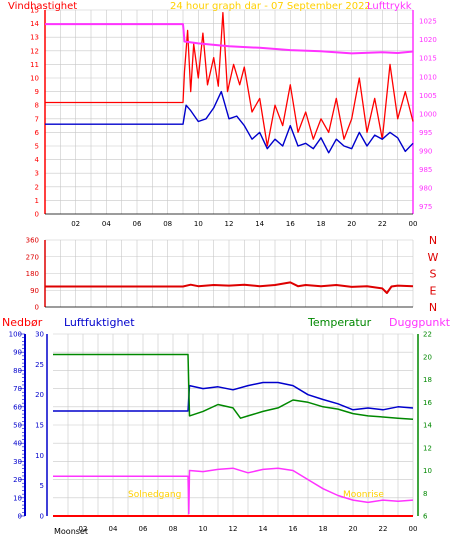 The height and width of the screenshot is (543, 460). I want to click on wind-tick-label: 15, so click(34, 11).